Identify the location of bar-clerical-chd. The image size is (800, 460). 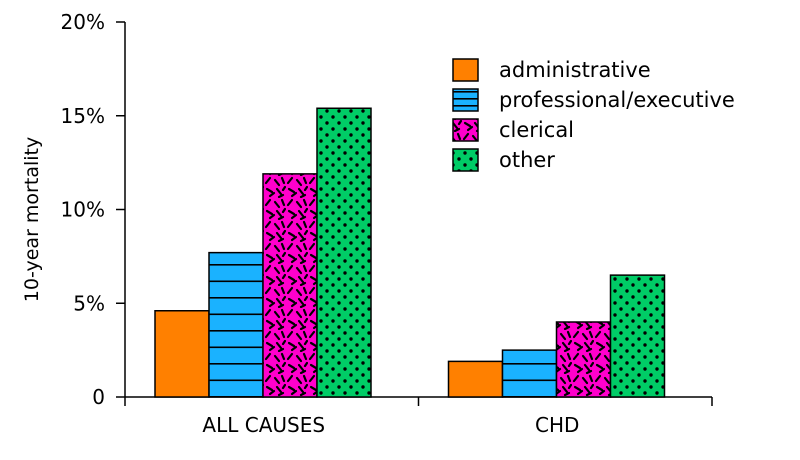
(583, 359).